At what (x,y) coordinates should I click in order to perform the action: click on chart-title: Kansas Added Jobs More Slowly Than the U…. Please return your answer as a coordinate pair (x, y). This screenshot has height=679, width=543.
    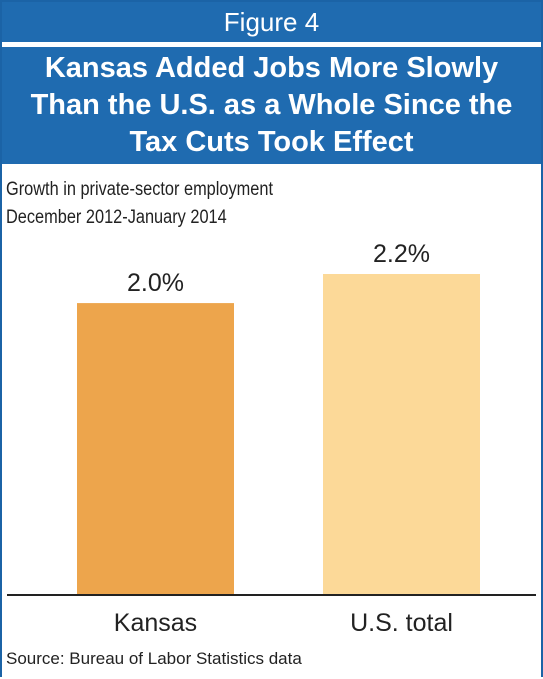
    Looking at the image, I should click on (271, 104).